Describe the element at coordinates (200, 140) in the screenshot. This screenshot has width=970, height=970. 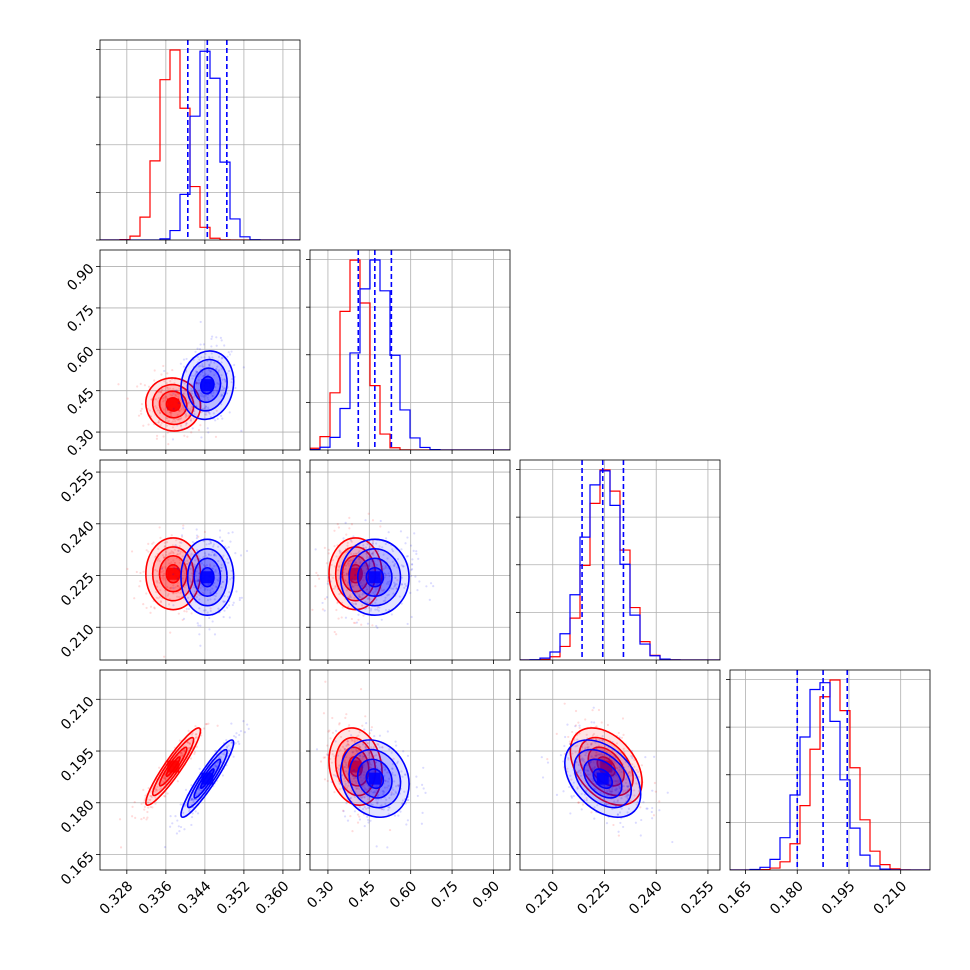
I see `panel-frame` at that location.